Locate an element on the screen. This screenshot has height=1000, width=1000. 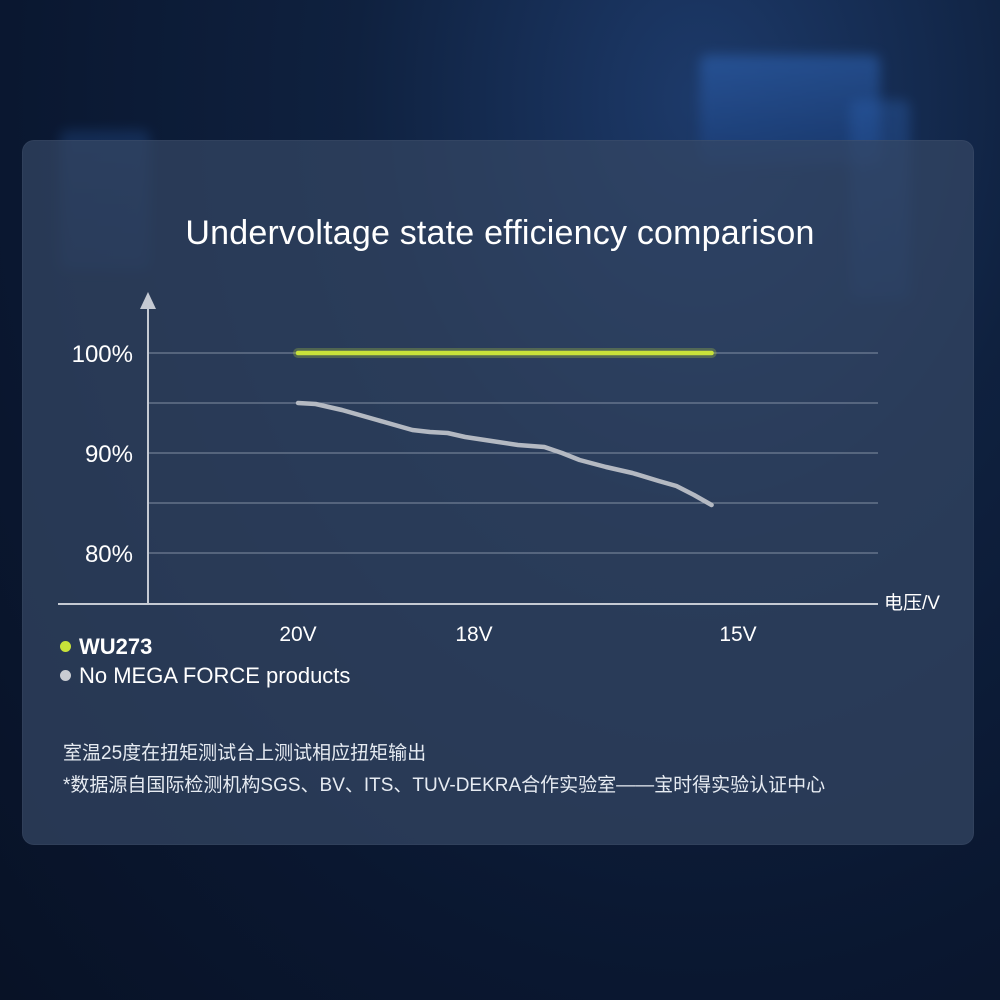
footnote-test-conditions: 室温25度在扭矩测试台上测试相应扭矩输出 is located at coordinates (245, 753).